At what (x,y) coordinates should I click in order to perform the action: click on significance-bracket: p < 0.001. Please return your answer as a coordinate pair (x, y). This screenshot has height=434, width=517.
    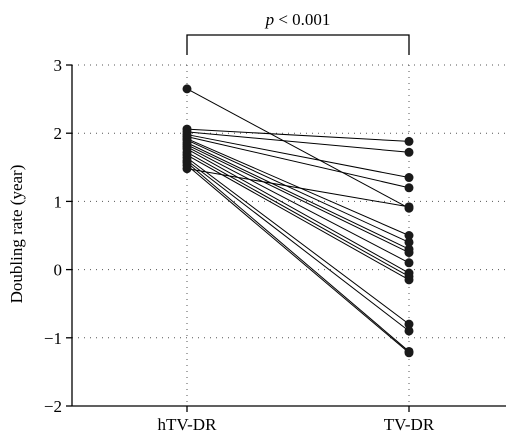
    Looking at the image, I should click on (298, 32).